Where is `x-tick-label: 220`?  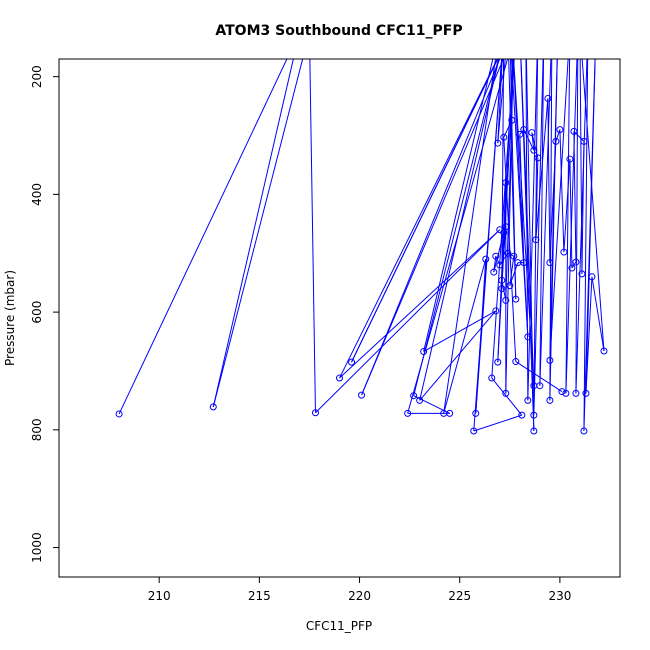
x-tick-label: 220 is located at coordinates (359, 596).